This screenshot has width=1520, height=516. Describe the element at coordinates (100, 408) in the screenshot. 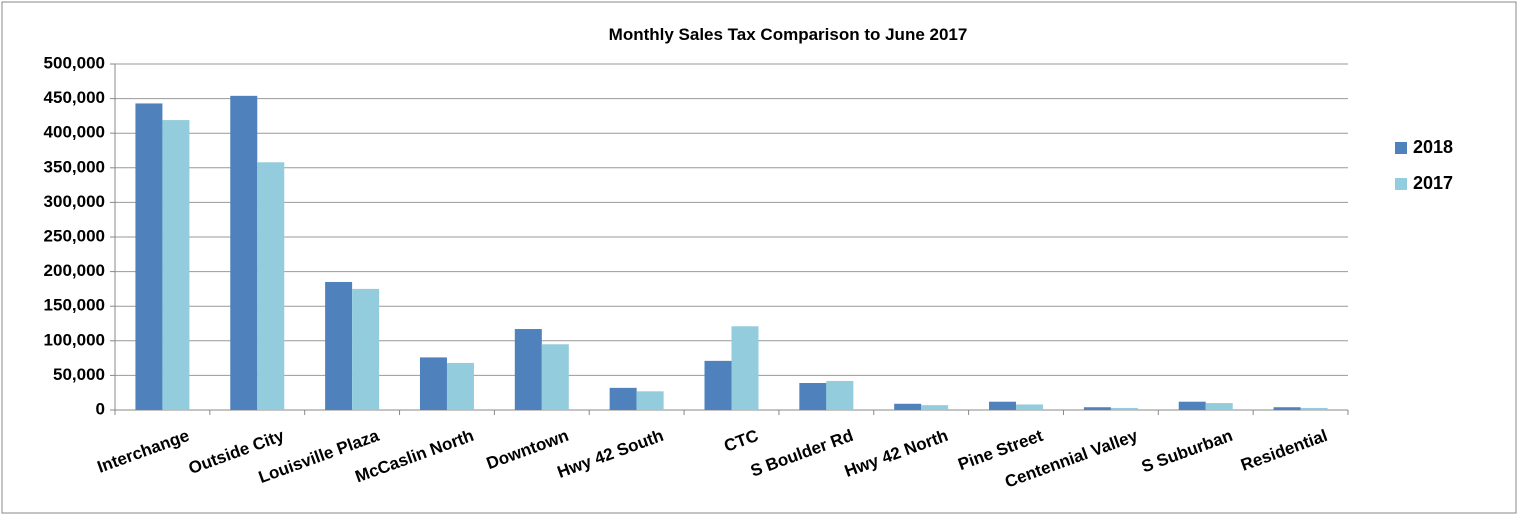

I see `y-tick-label: 0` at that location.